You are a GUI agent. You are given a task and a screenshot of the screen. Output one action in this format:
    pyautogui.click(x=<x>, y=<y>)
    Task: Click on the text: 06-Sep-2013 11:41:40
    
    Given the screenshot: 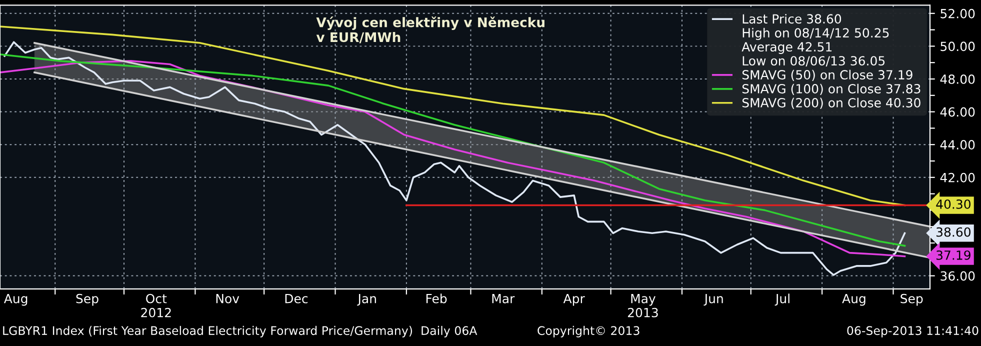 What is the action you would take?
    pyautogui.click(x=912, y=332)
    